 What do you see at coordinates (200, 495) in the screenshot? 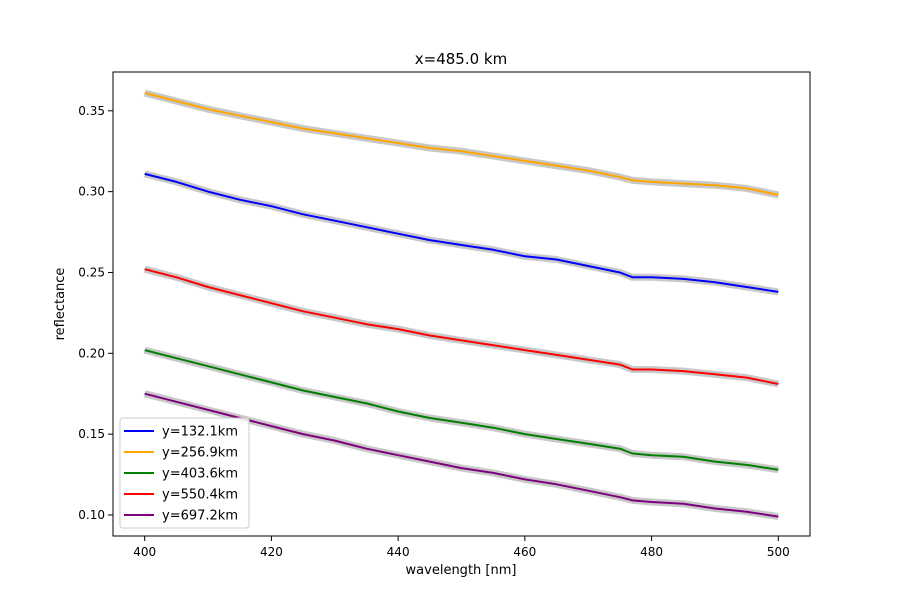
I see `legend-label-4: y=550.4km` at bounding box center [200, 495].